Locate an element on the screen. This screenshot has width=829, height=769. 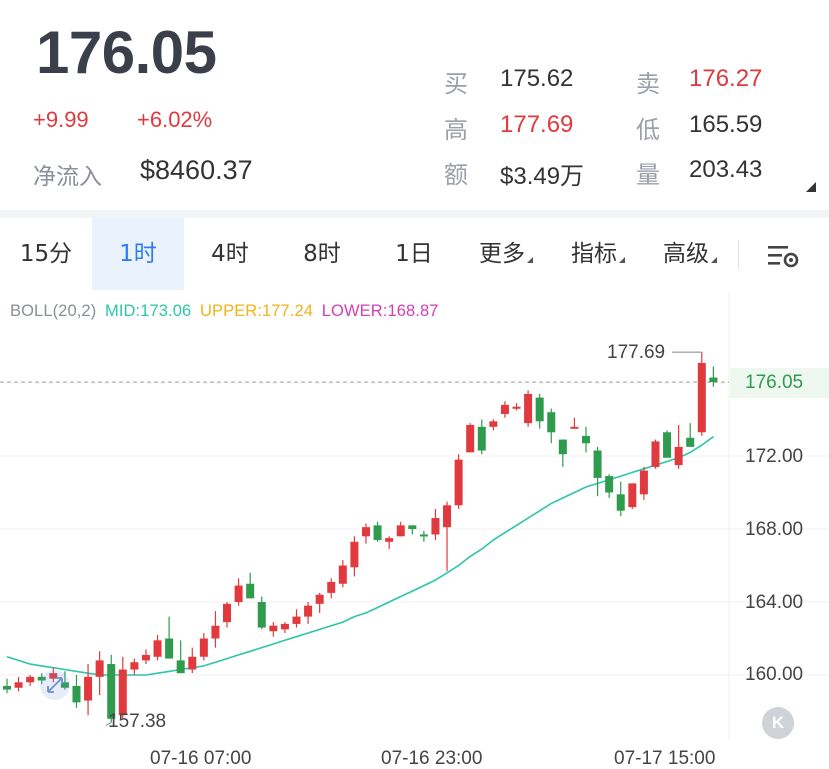
high-marker-label: 177.69 is located at coordinates (636, 352).